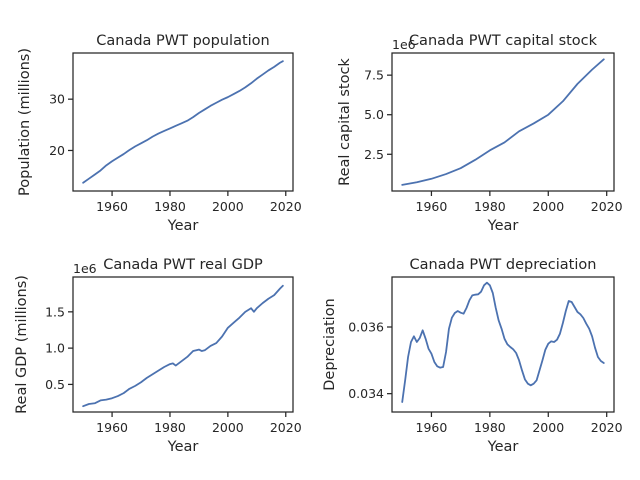 Image resolution: width=640 pixels, height=480 pixels. Describe the element at coordinates (366, 327) in the screenshot. I see `y-tick-label: 0.036` at that location.